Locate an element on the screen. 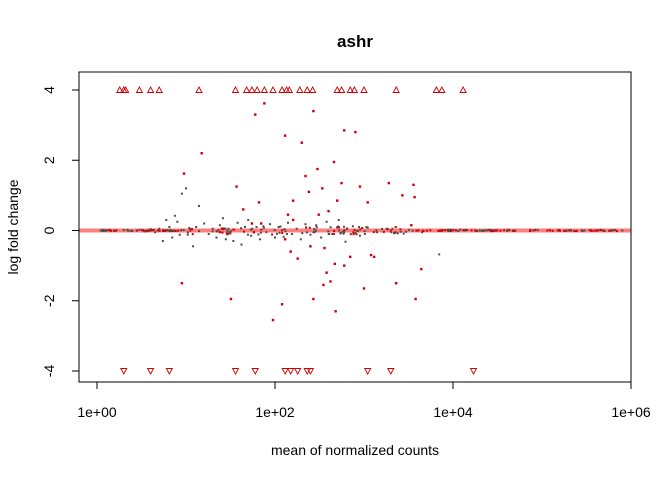 The height and width of the screenshot is (480, 672). y-axis: -4 -2 0 2 4 is located at coordinates (60, 232).